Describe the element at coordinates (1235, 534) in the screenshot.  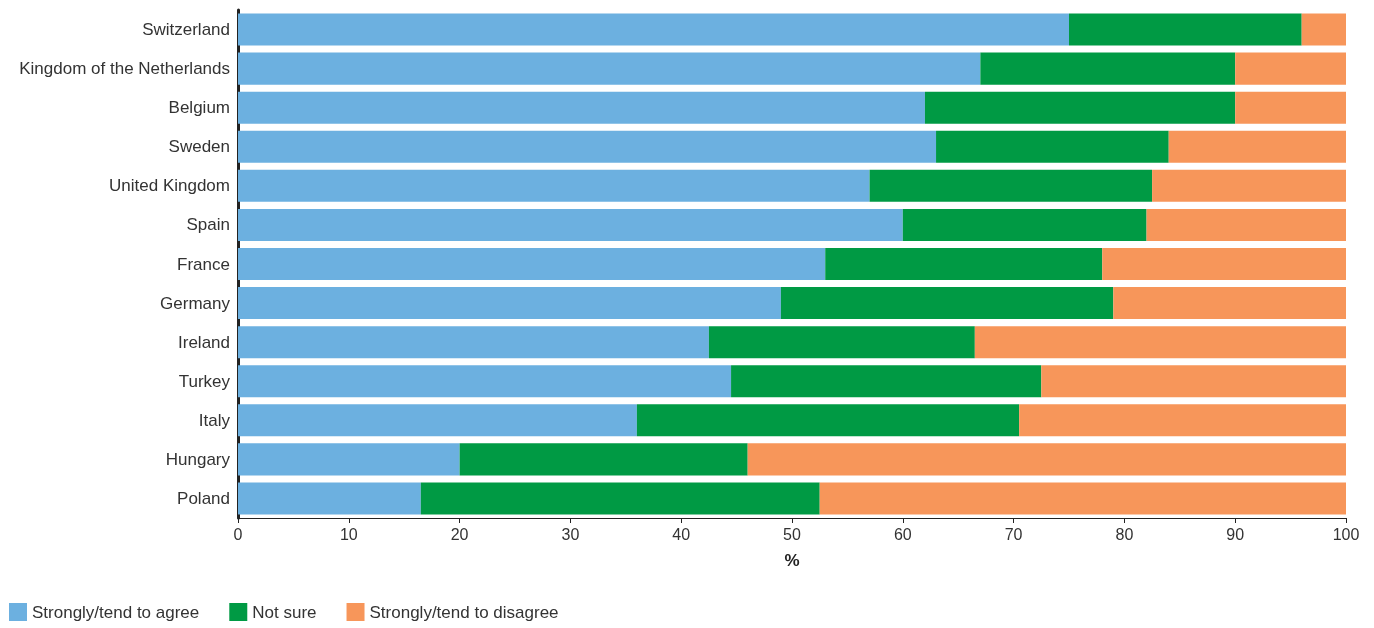
I see `x-tick-label: 90` at that location.